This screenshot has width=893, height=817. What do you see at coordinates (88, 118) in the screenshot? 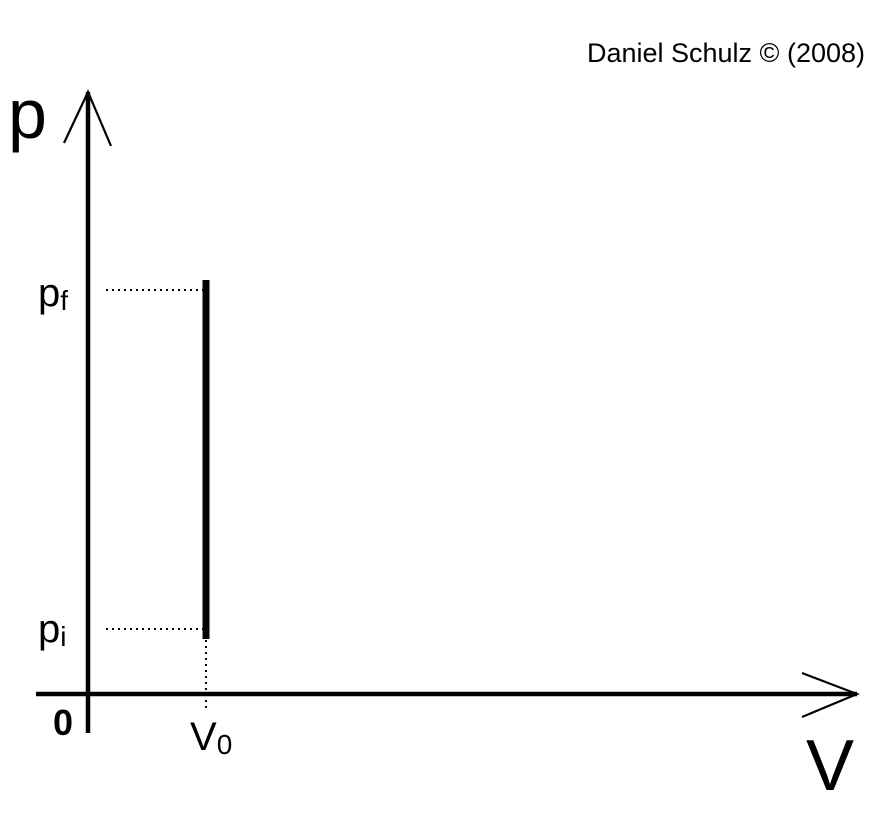
I see `pressure-axis-arrowhead` at bounding box center [88, 118].